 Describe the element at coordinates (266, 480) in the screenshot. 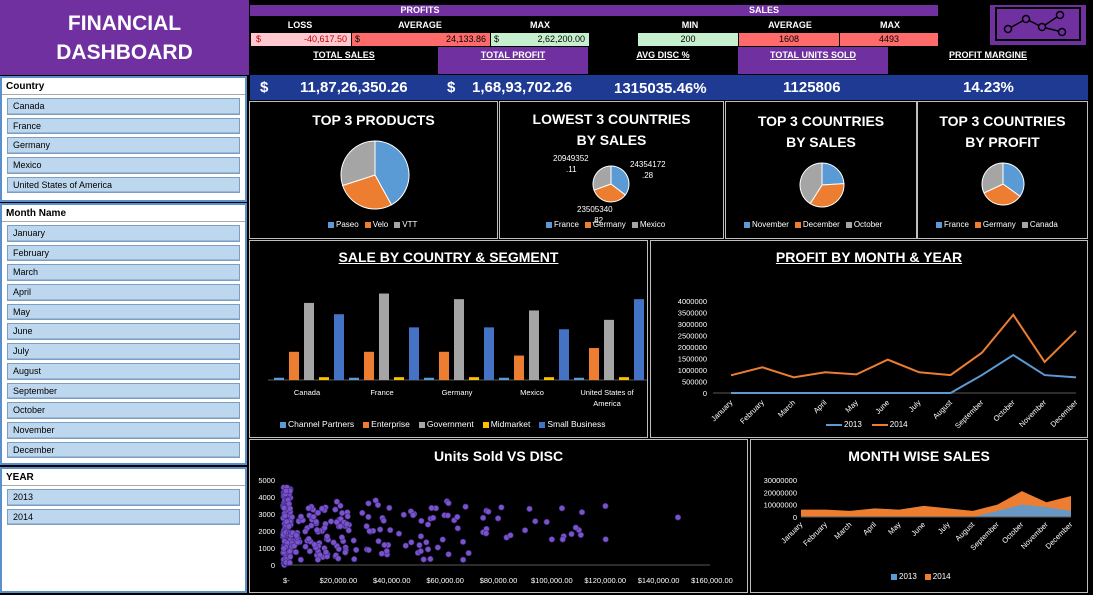

I see `y-tick-label: 5000` at that location.